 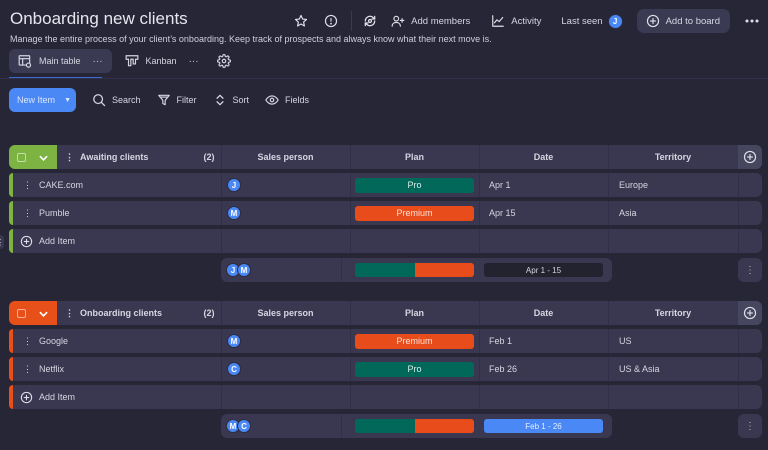 I want to click on territory-cell: US, so click(x=625, y=341).